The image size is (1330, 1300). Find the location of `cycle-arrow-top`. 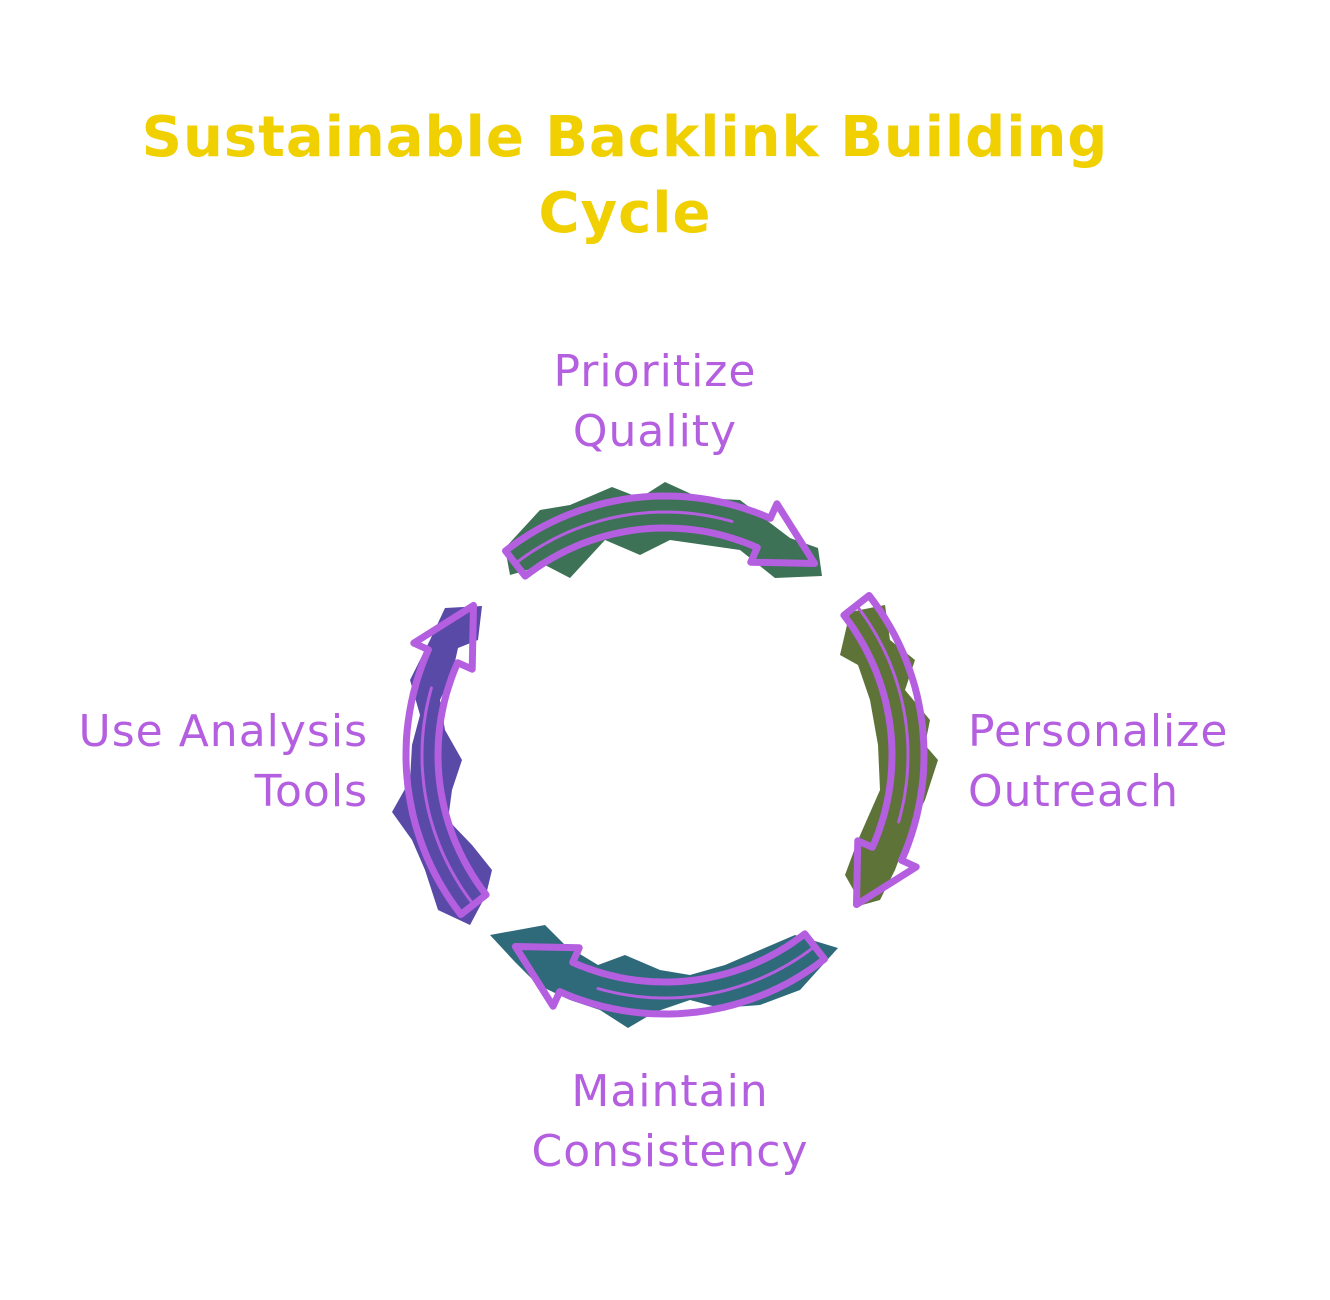

cycle-arrow-top is located at coordinates (660, 536).